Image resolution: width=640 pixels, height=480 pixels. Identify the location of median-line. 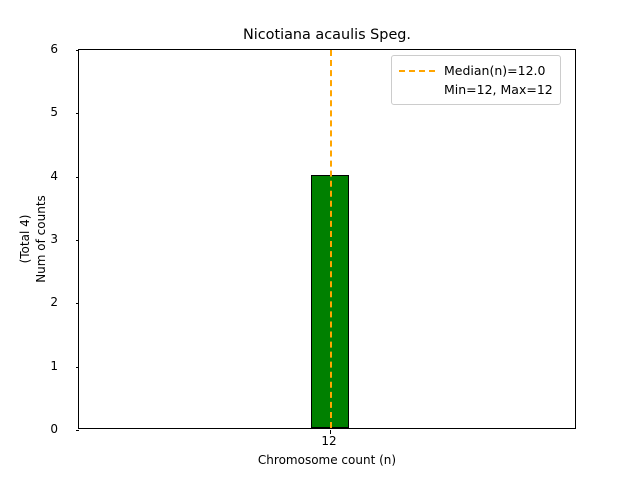
(331, 239).